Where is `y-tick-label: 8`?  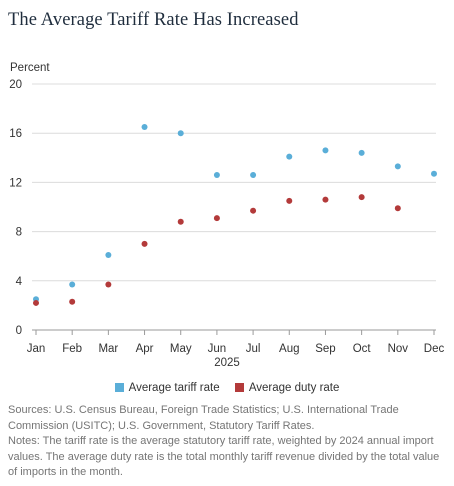 y-tick-label: 8 is located at coordinates (19, 233).